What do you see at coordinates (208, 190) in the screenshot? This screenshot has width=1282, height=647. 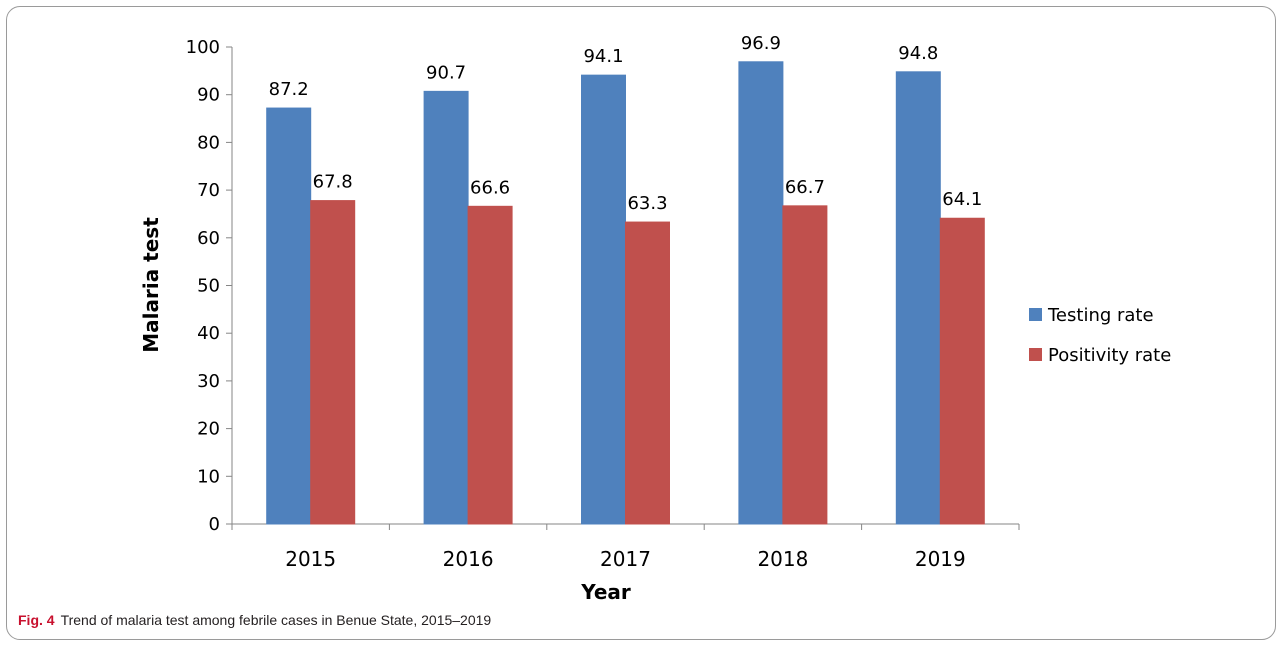 I see `y-tick-label: 70` at bounding box center [208, 190].